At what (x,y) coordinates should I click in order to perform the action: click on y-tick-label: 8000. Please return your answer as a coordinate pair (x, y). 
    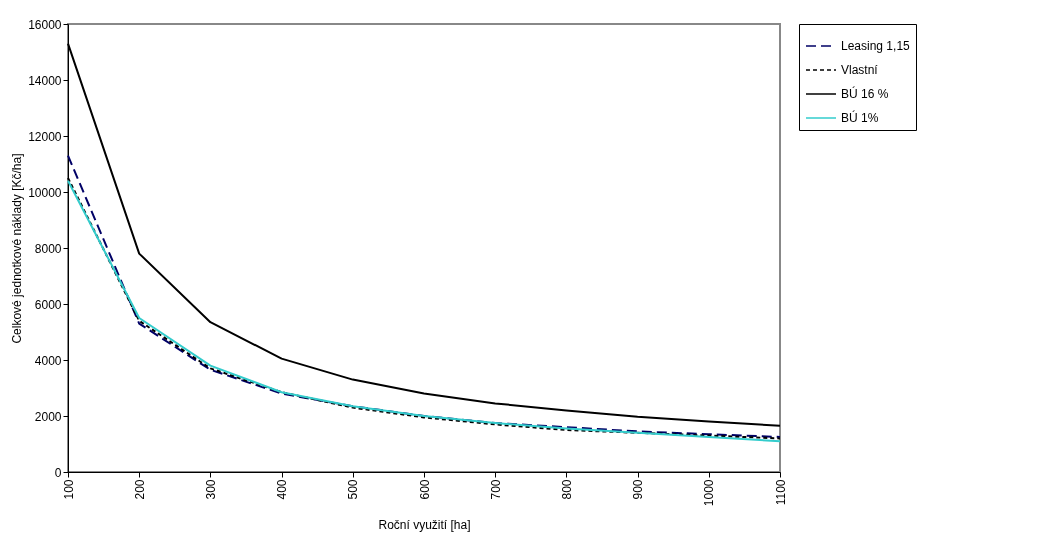
    Looking at the image, I should click on (48, 248).